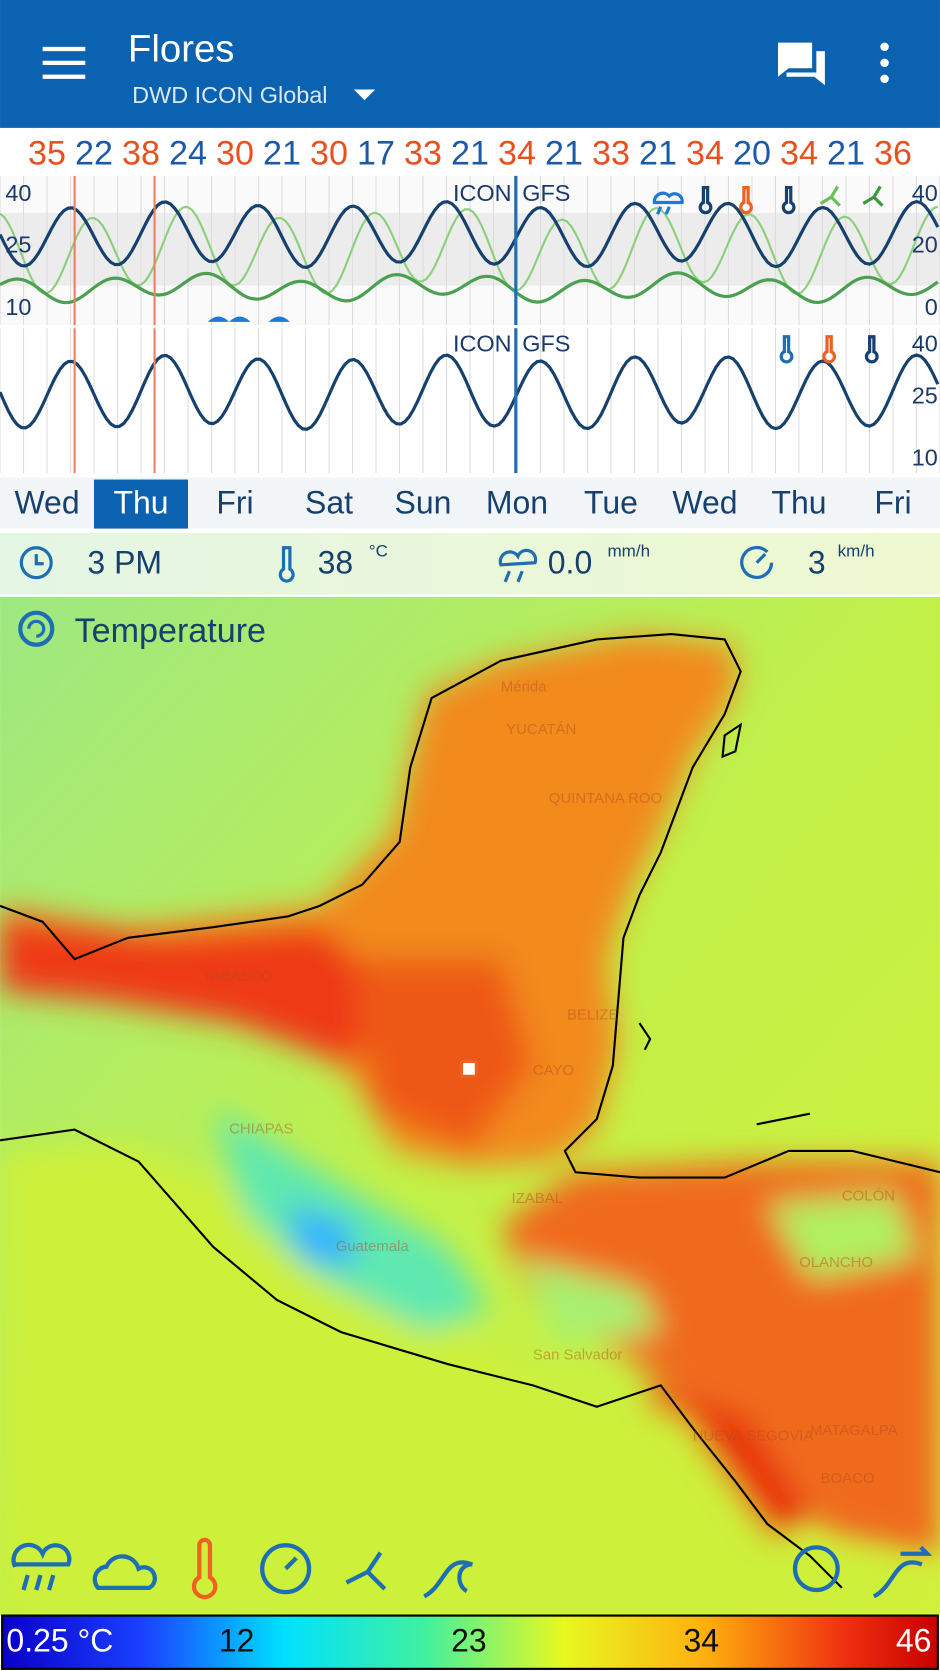  I want to click on pressure-layer-button, so click(286, 1569).